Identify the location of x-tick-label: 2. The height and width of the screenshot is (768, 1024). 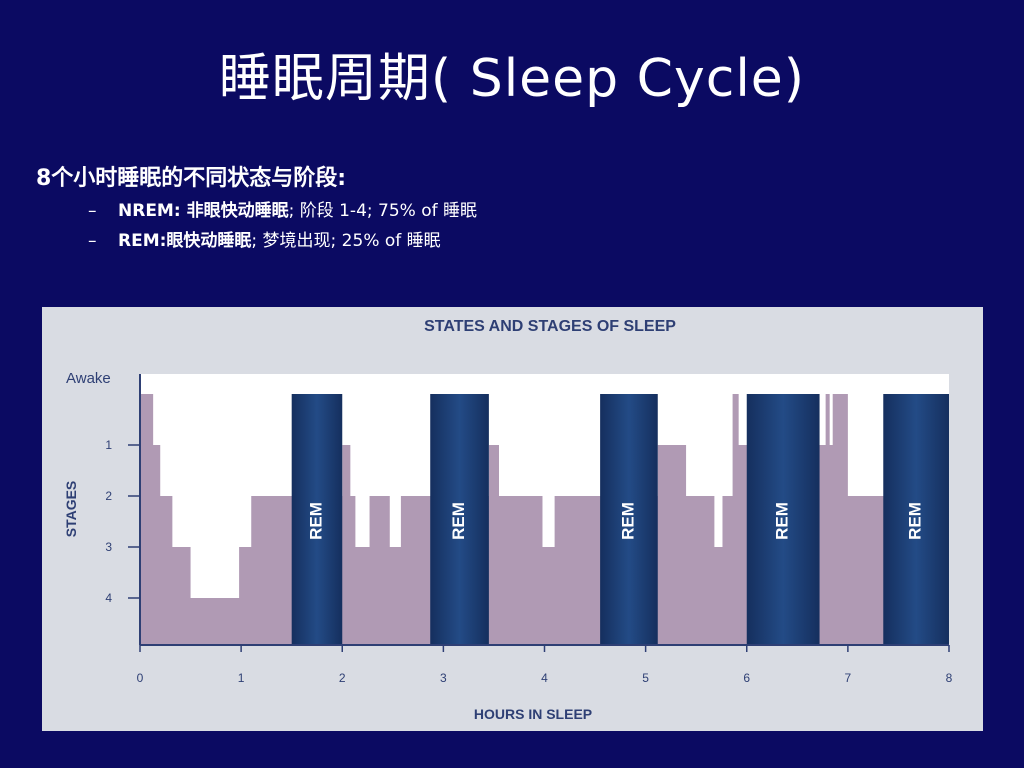
(342, 678).